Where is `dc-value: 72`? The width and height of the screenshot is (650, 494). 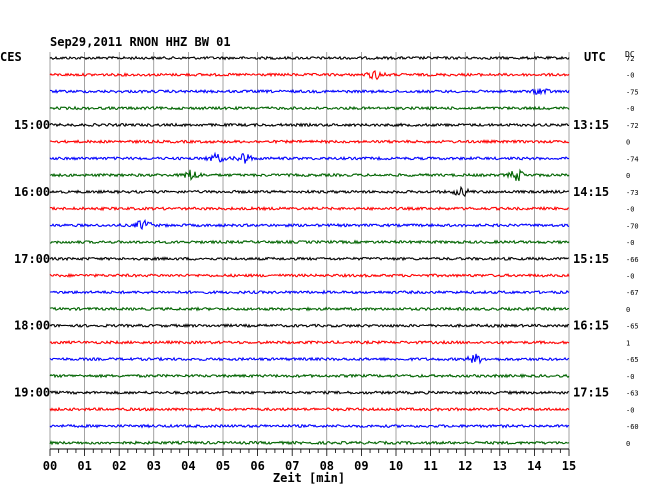 dc-value: 72 is located at coordinates (630, 59).